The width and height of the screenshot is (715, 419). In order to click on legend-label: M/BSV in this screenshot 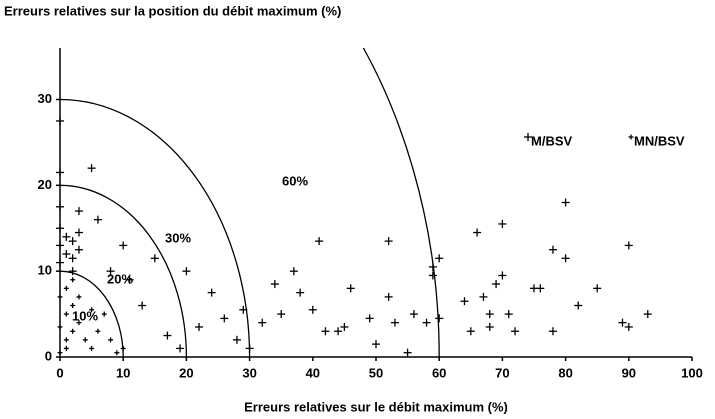, I will do `click(552, 140)`.